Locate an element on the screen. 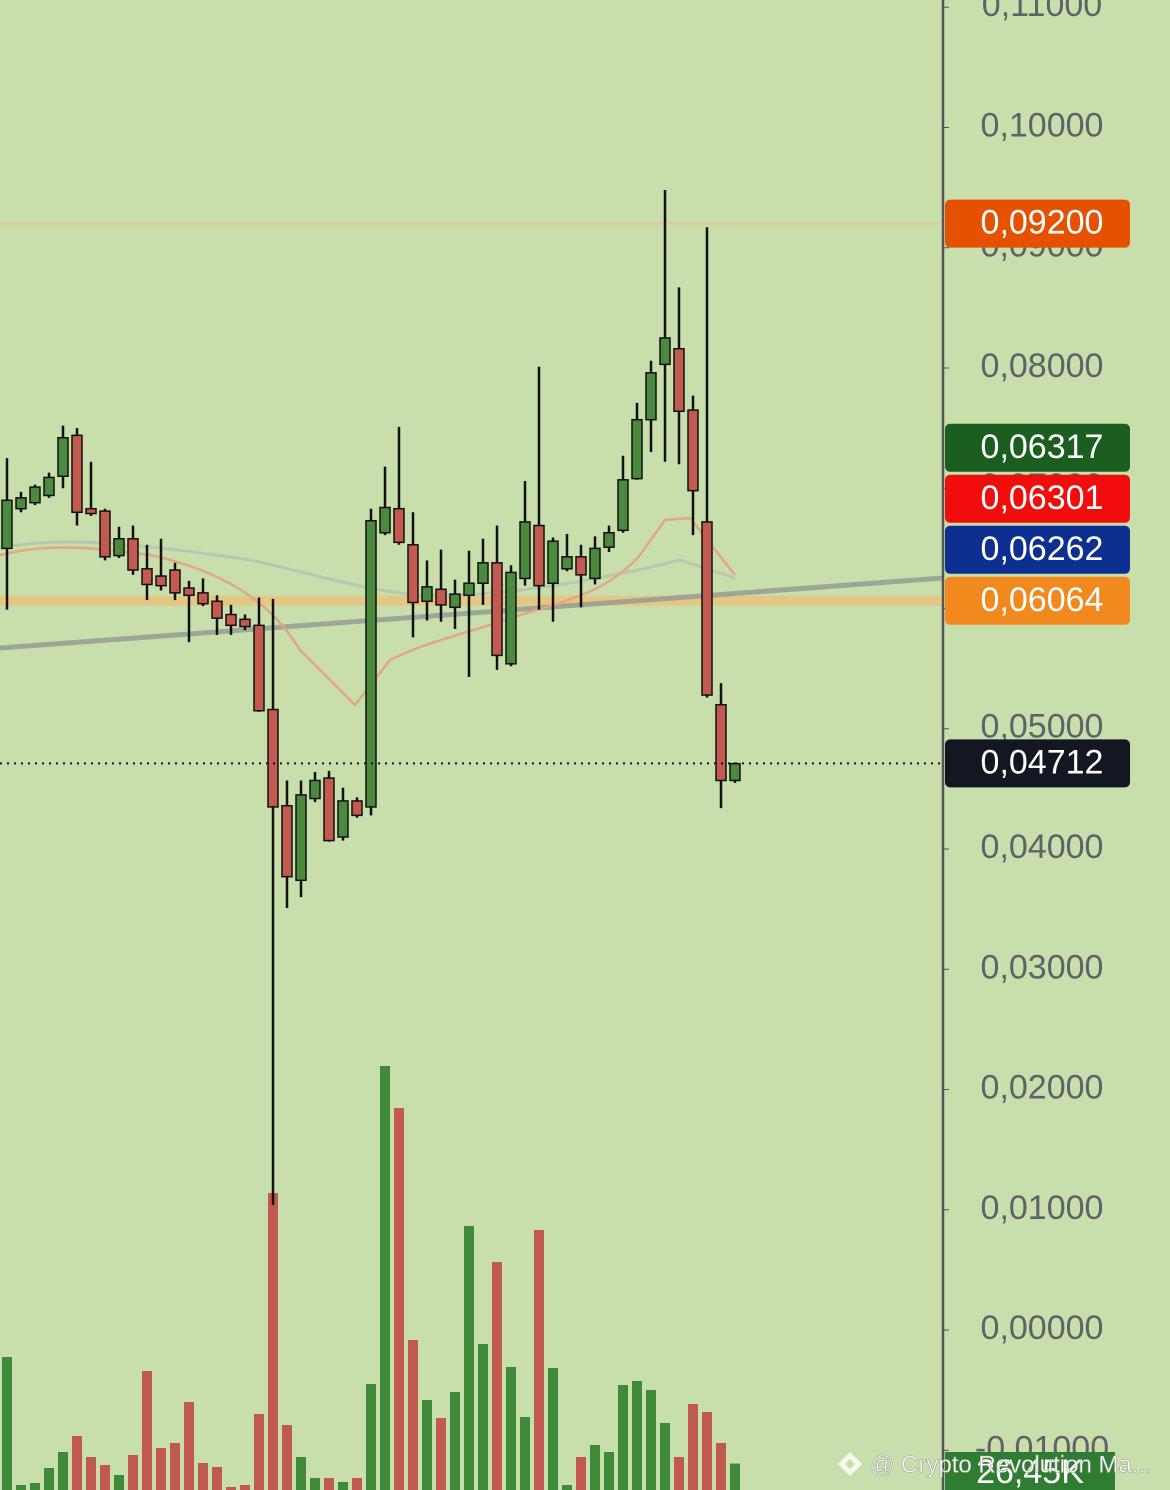  volume-label-box is located at coordinates (1030, 1471).